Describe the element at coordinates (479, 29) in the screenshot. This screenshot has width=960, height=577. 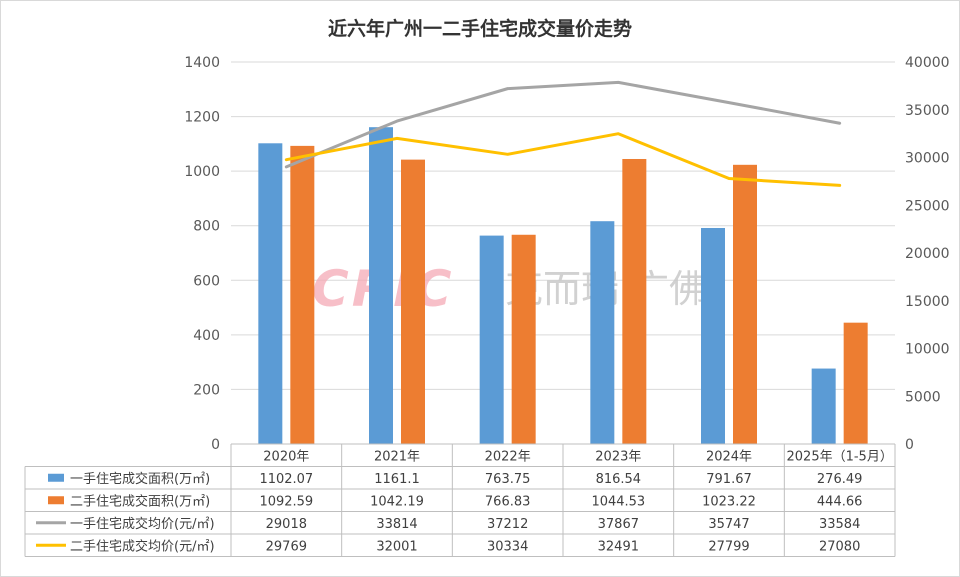
I see `chart-title: 近六年广州一二手住宅成交量价走势` at that location.